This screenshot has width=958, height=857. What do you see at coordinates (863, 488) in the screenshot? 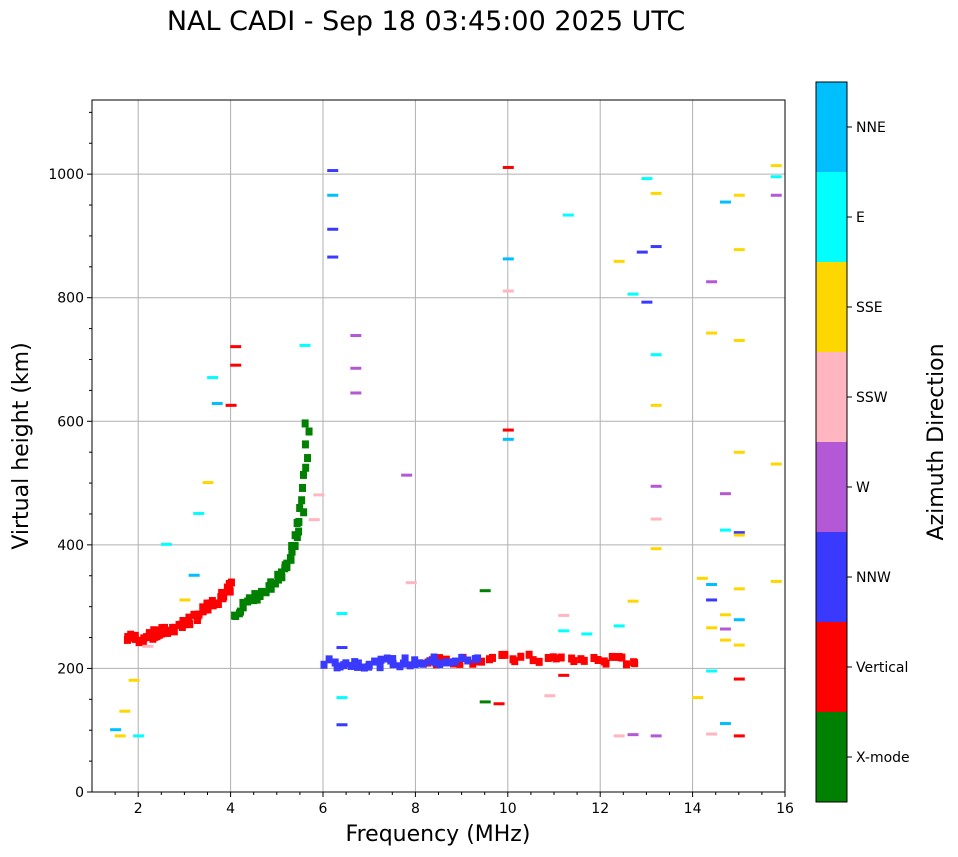
I see `colorbar-tick-label: W` at bounding box center [863, 488].